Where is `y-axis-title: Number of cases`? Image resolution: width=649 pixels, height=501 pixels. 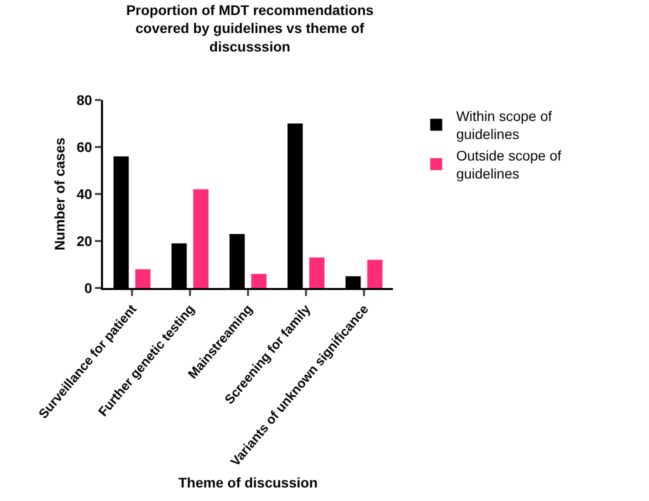 y-axis-title: Number of cases is located at coordinates (60, 193).